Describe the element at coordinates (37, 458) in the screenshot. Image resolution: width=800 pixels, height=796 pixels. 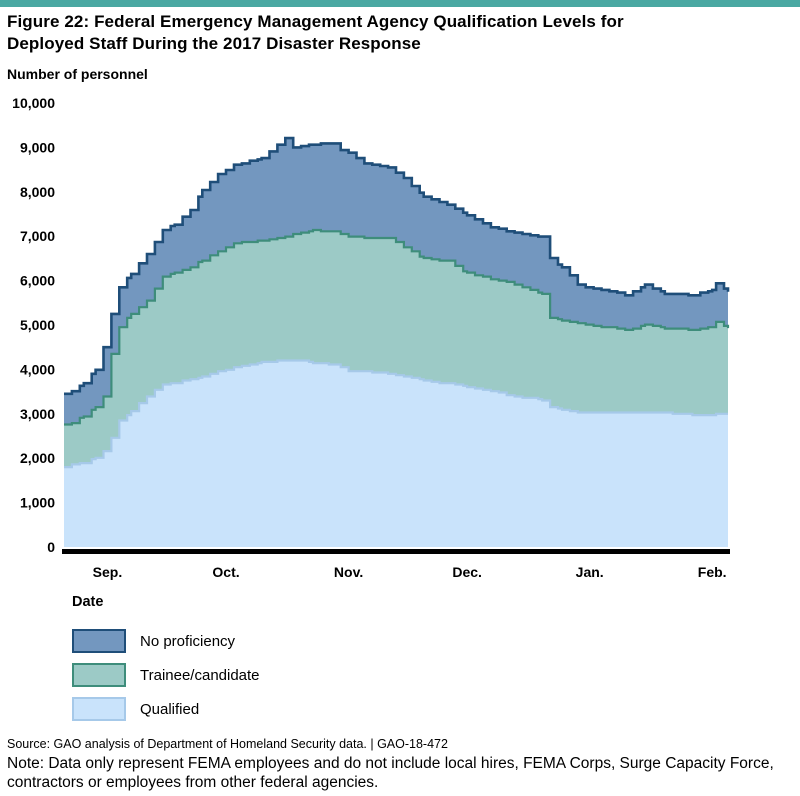
I see `y-tick-label: 2,000` at that location.